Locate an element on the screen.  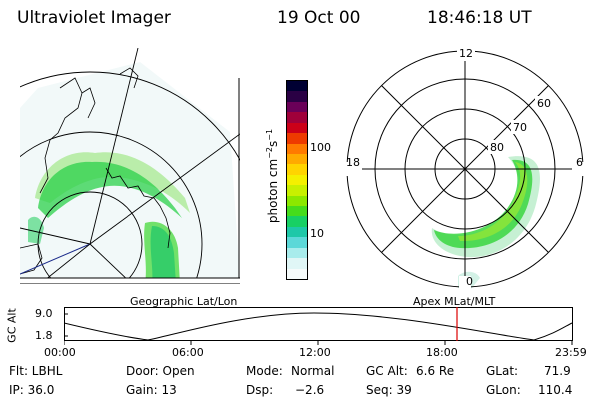
mlat-label-60: 60 is located at coordinates (544, 103).